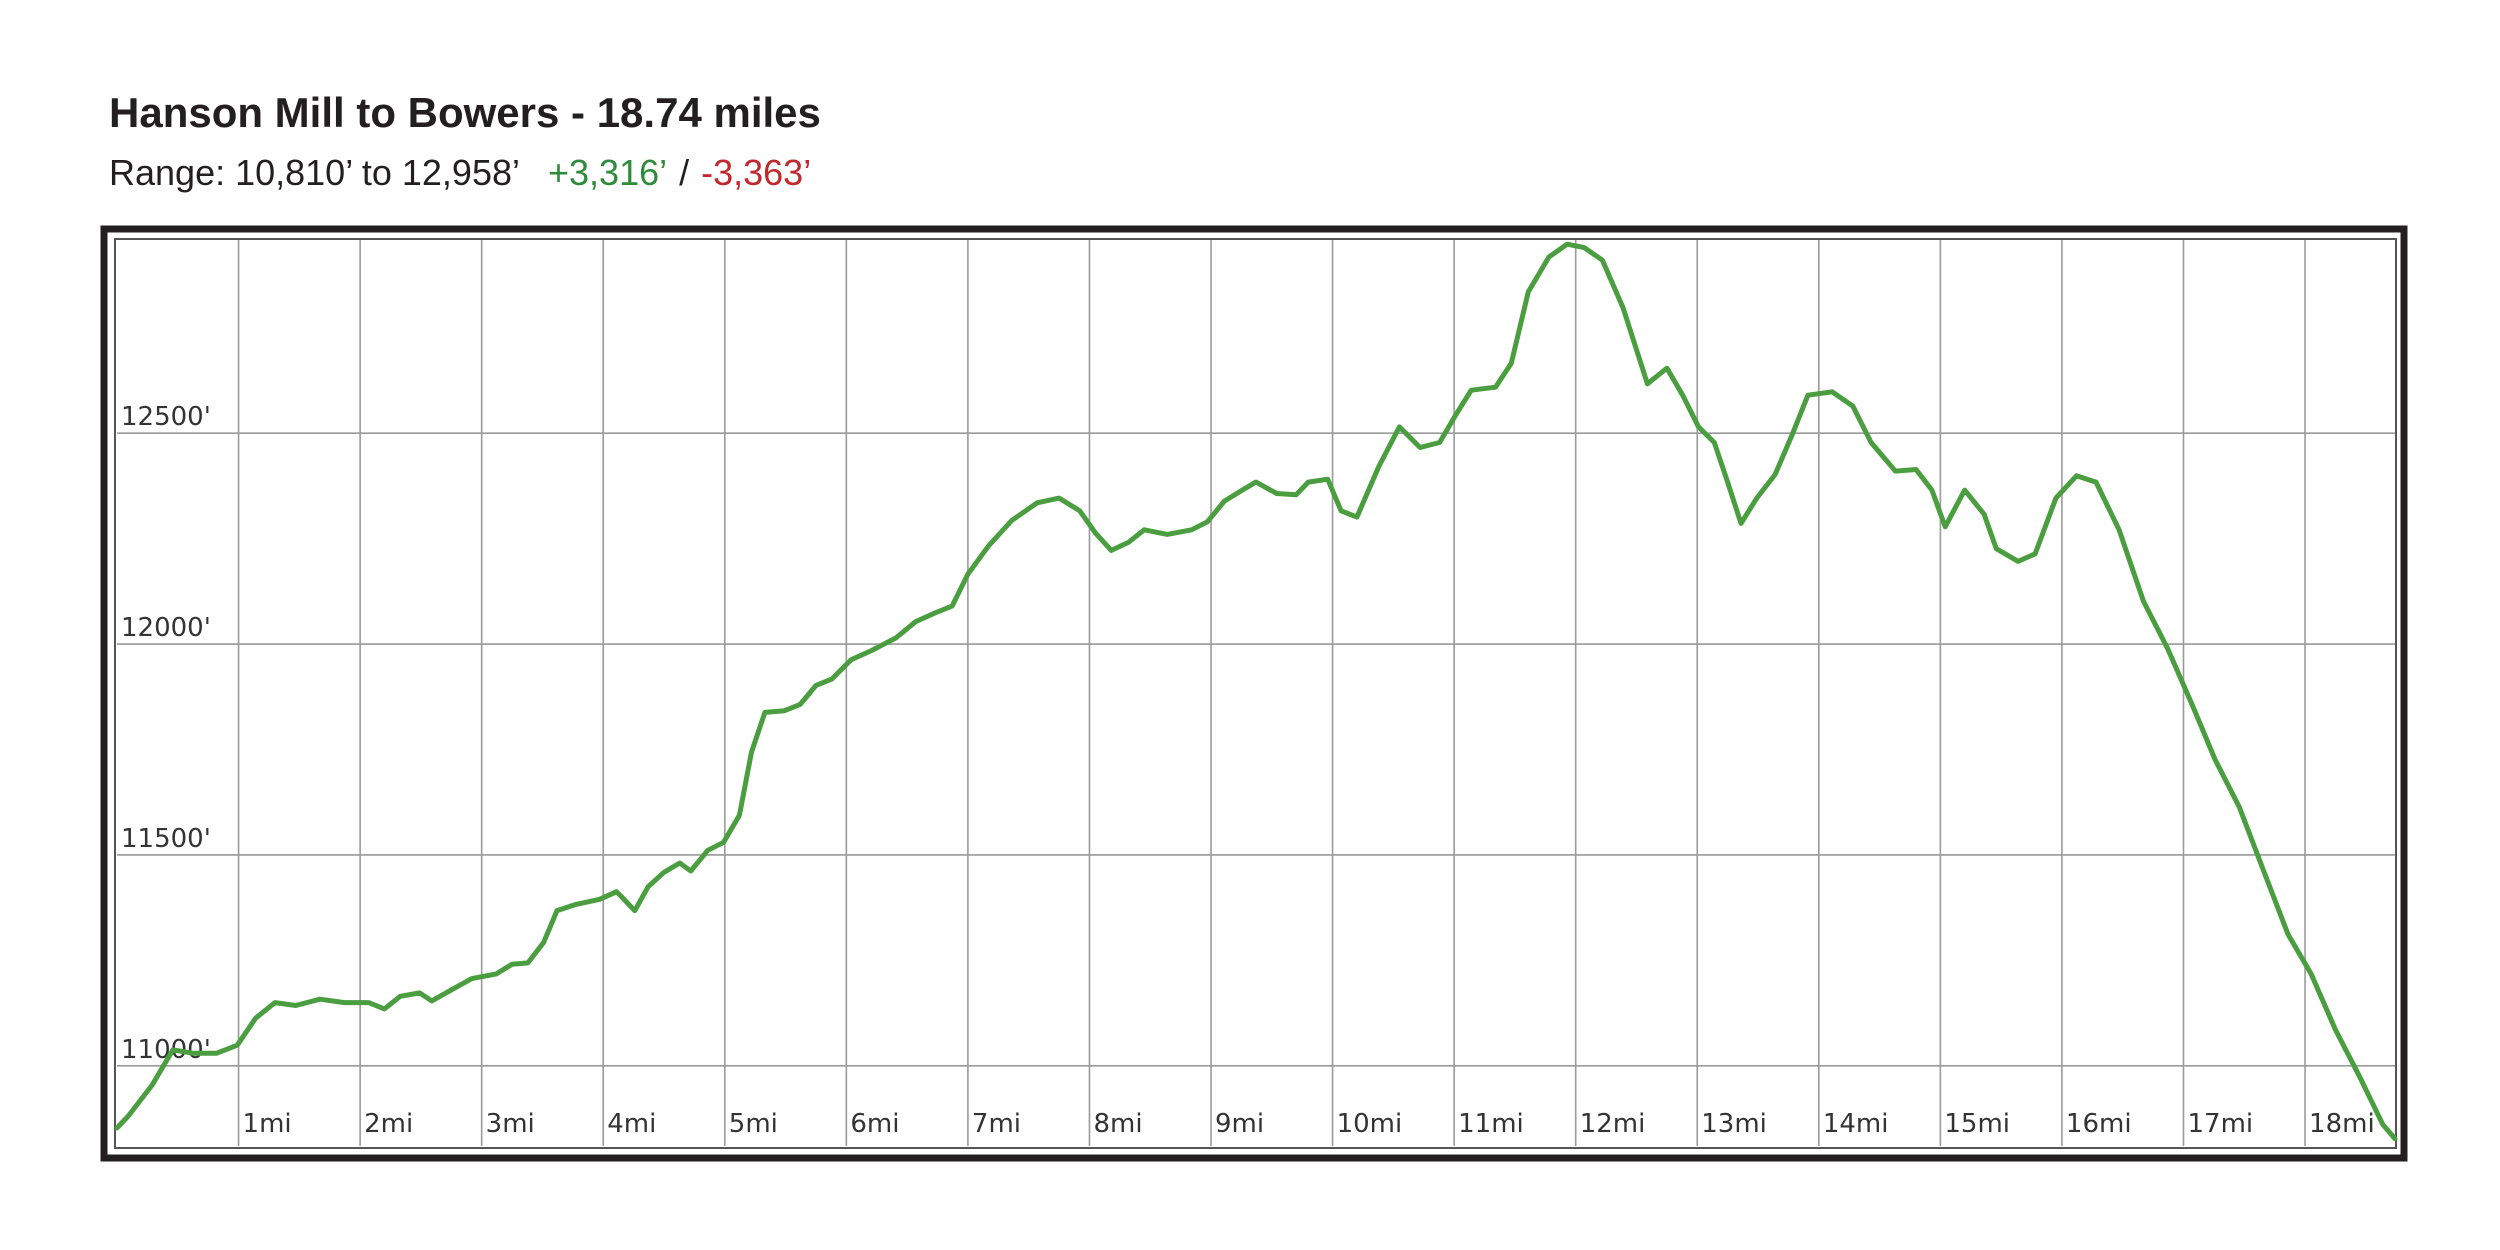 The image size is (2500, 1250). Describe the element at coordinates (1117, 1124) in the screenshot. I see `x-tick-label: 8mi` at that location.